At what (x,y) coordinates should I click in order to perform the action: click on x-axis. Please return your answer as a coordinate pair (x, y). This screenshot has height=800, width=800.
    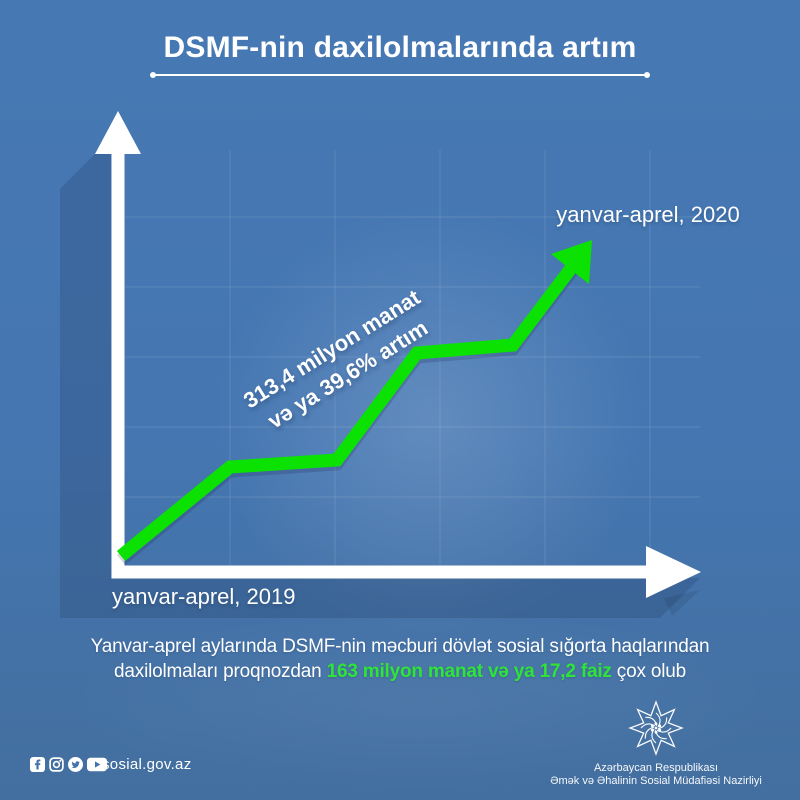
    Looking at the image, I should click on (406, 572).